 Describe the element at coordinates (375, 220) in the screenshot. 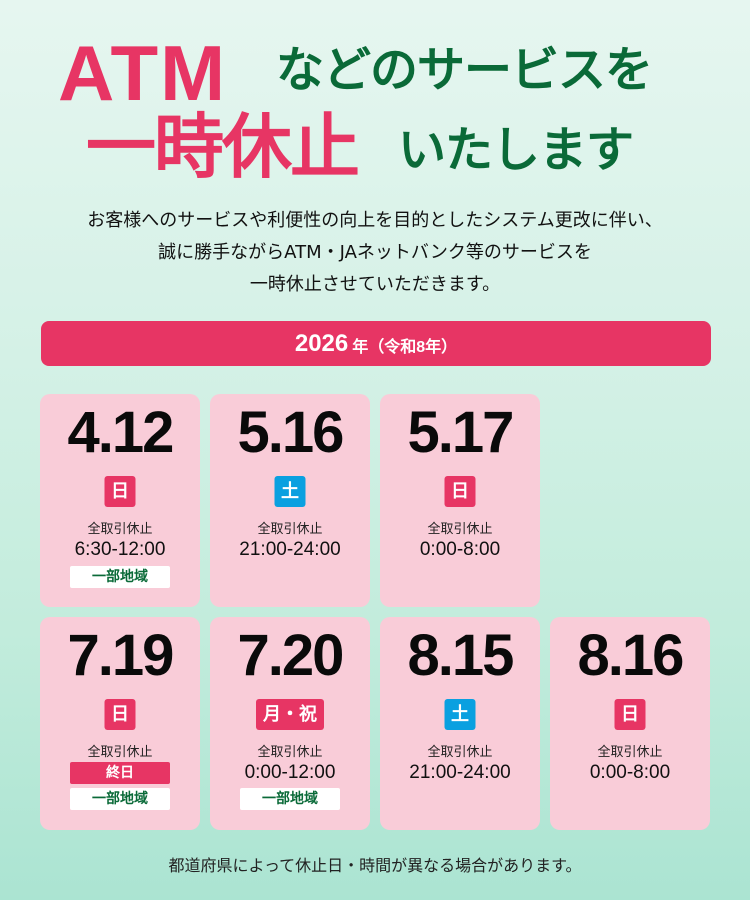

I see `intro-line: お客様へのサービスや利便性の向上を目的としたシステム更改に伴い、` at that location.